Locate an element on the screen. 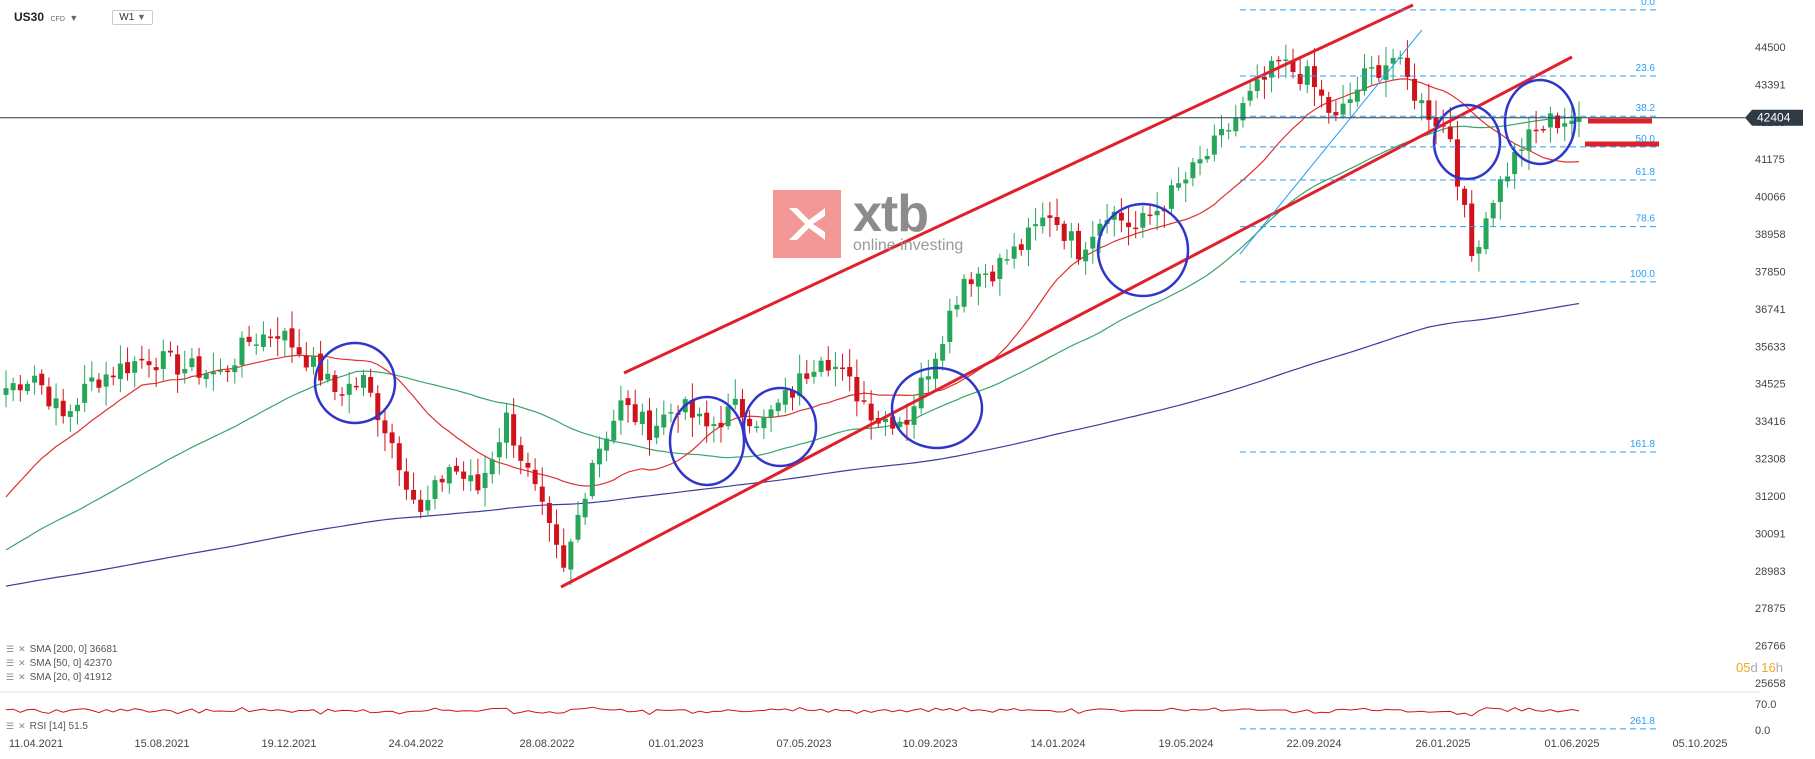 The width and height of the screenshot is (1815, 759). rsi-line is located at coordinates (792, 711).